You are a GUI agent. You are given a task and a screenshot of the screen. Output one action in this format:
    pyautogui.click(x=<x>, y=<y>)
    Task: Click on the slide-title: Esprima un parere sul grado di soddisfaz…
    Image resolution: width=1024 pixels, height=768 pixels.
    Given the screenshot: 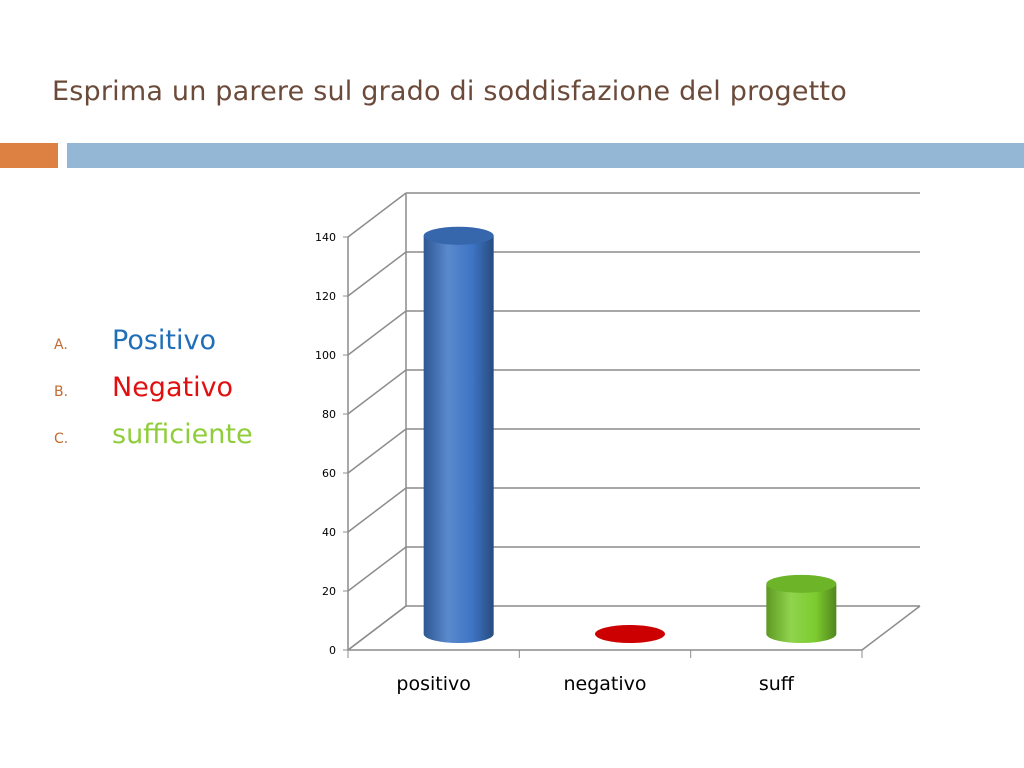 What is the action you would take?
    pyautogui.click(x=449, y=91)
    